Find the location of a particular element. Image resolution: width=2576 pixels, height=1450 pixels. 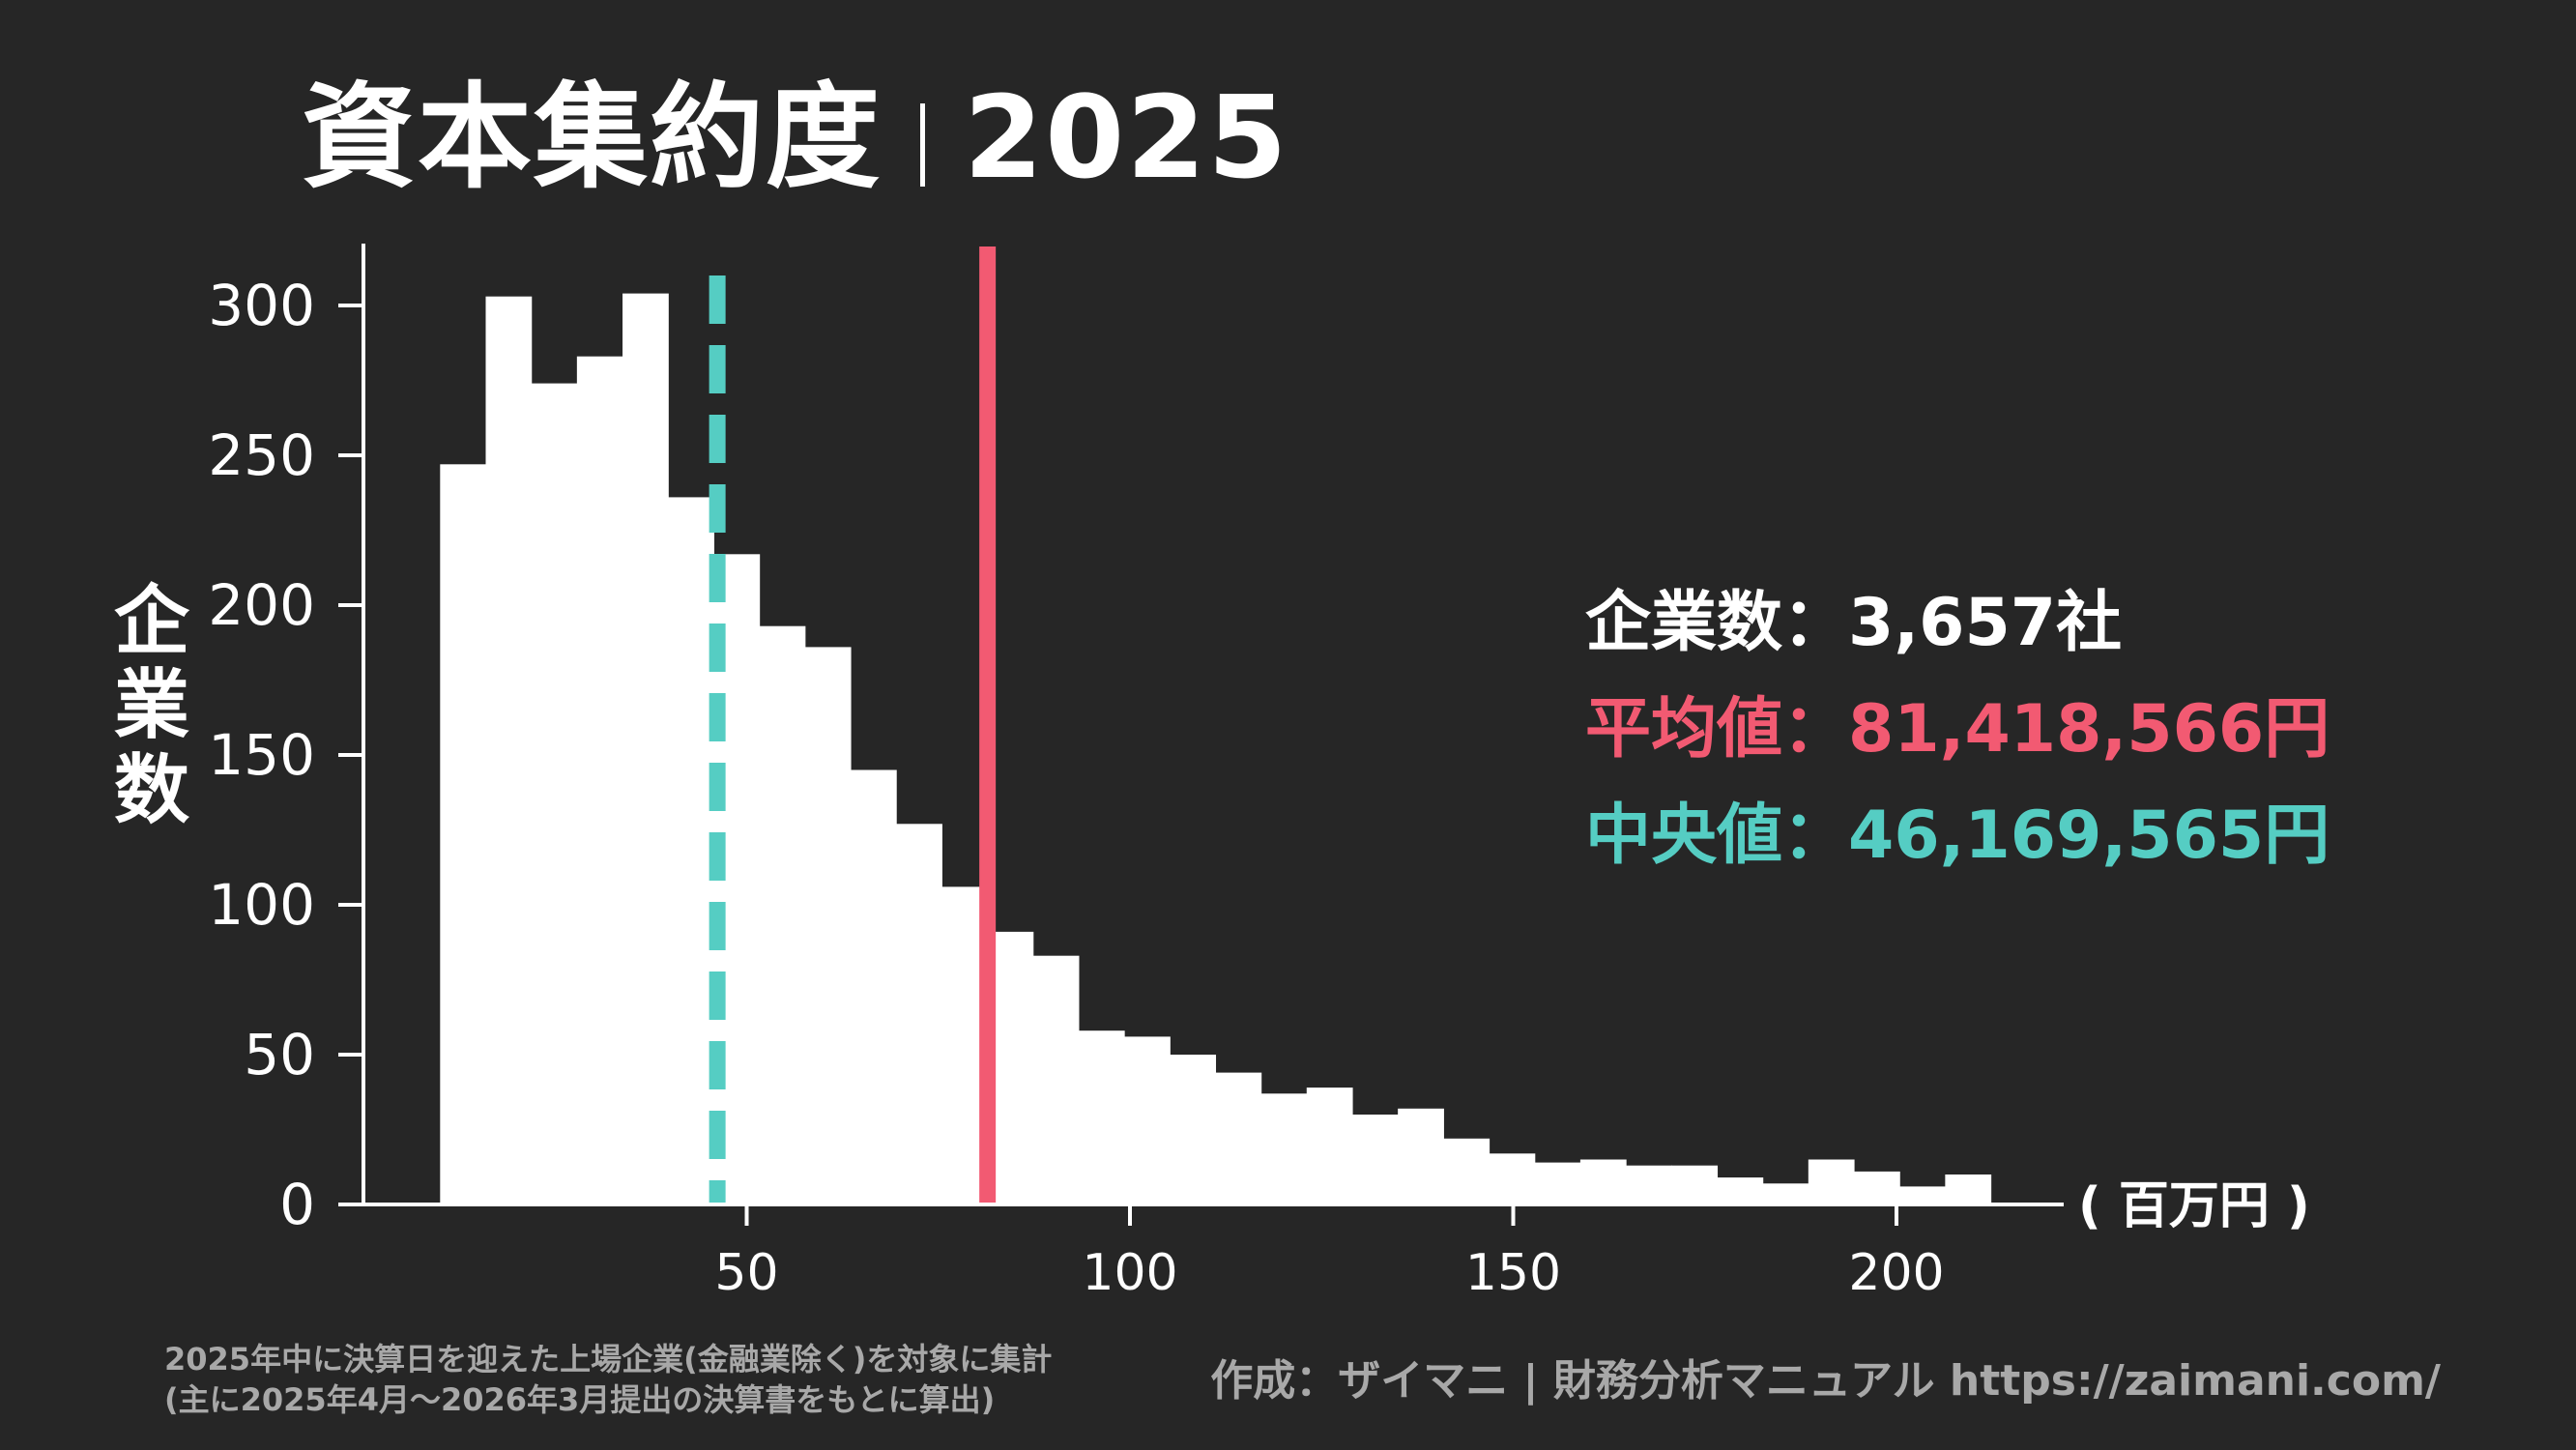

chart-title: 資本集約度 2025 is located at coordinates (795, 138).